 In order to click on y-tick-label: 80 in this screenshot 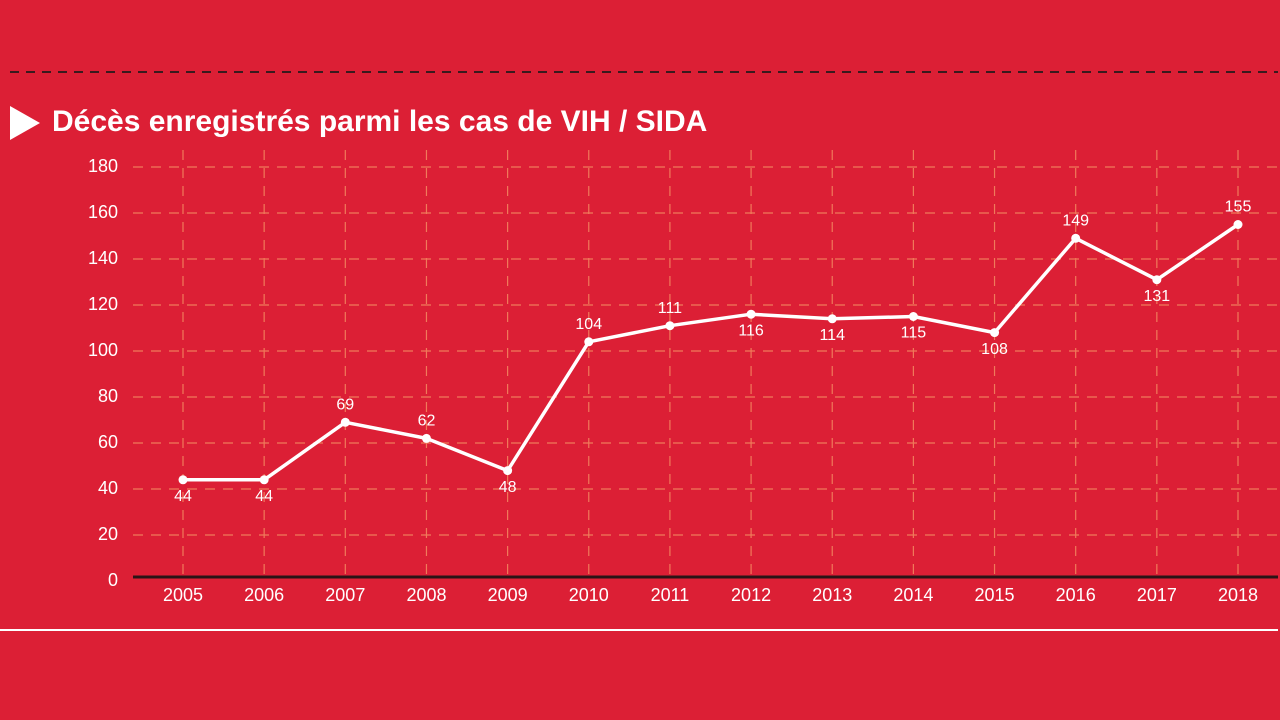, I will do `click(108, 396)`.